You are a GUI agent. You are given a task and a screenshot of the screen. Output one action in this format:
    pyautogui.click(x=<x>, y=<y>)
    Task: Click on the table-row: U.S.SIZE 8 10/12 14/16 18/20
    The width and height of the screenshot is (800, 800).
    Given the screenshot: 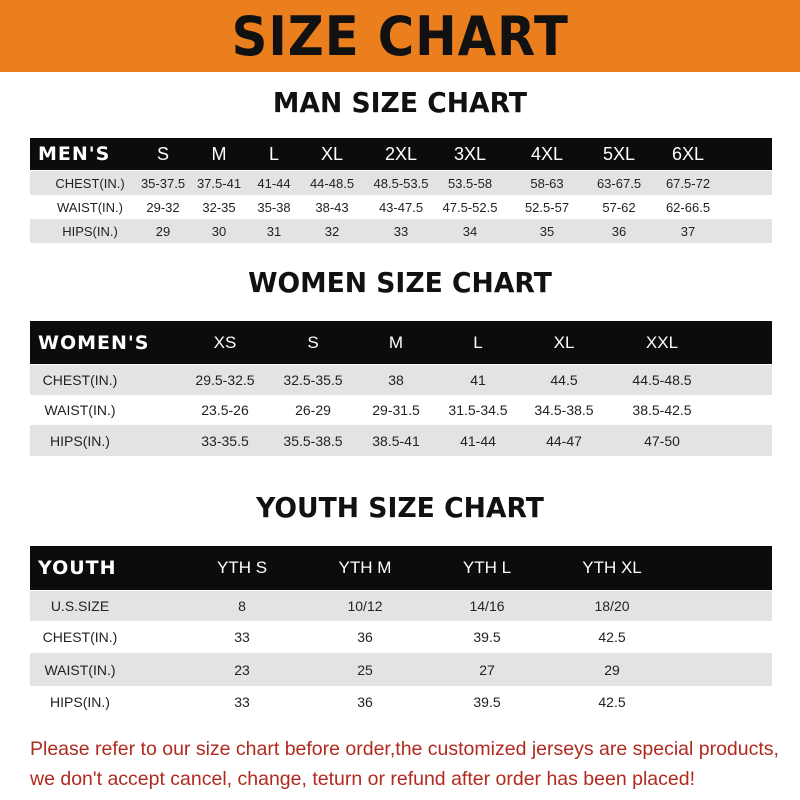 What is the action you would take?
    pyautogui.click(x=401, y=606)
    